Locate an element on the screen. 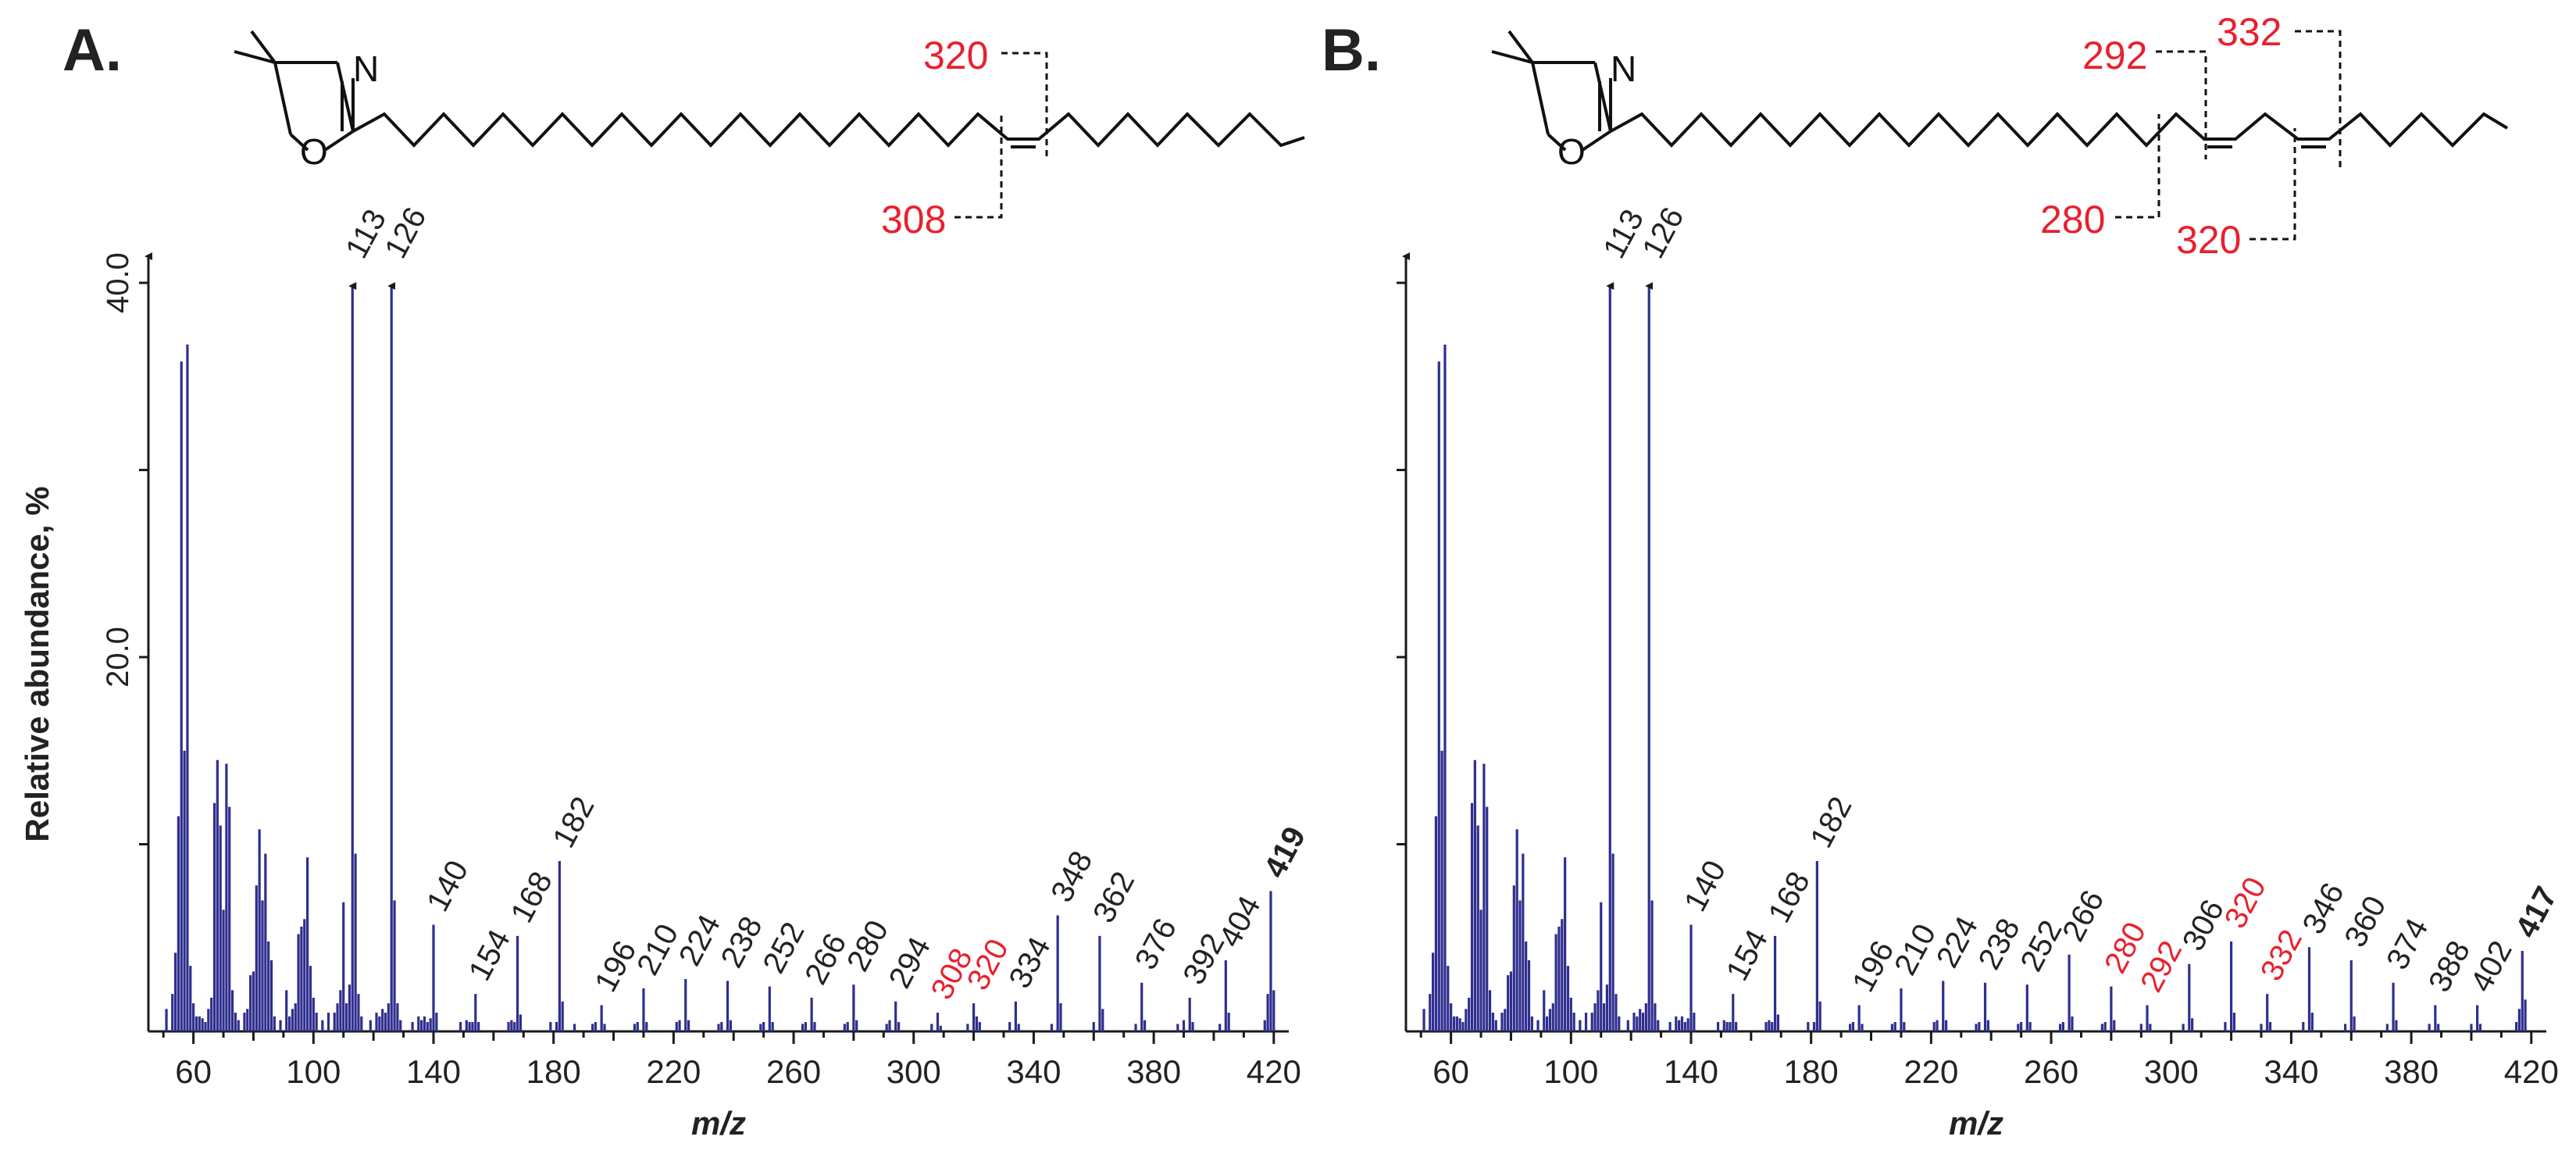 This screenshot has height=1165, width=2576. peak-label: 417 is located at coordinates (2536, 912).